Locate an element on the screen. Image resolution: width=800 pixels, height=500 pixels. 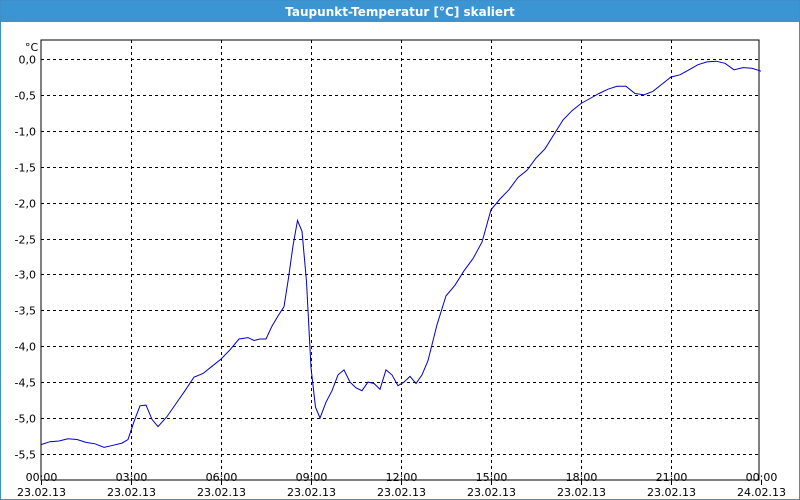
chart-title: Taupunkt-Temperatur [°C] skaliert is located at coordinates (400, 11).